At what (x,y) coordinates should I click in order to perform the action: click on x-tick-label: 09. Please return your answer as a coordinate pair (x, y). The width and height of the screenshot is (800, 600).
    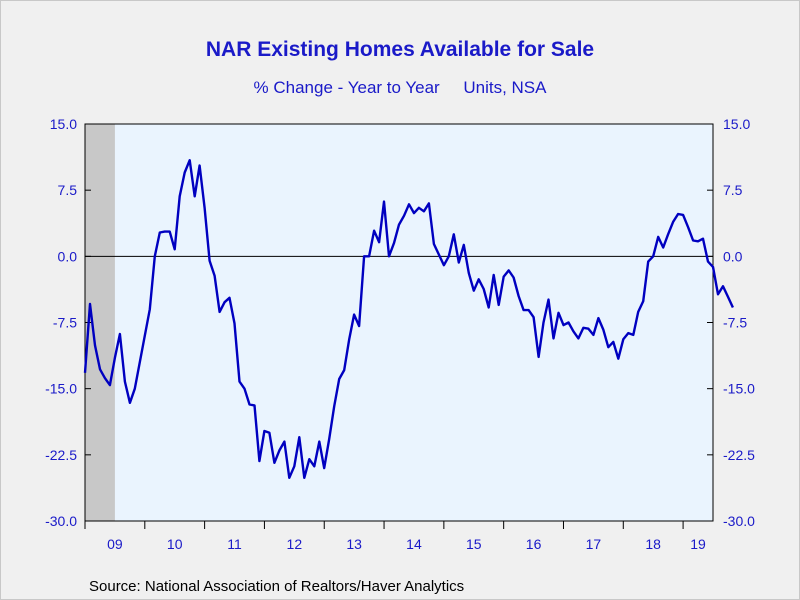
    Looking at the image, I should click on (115, 544).